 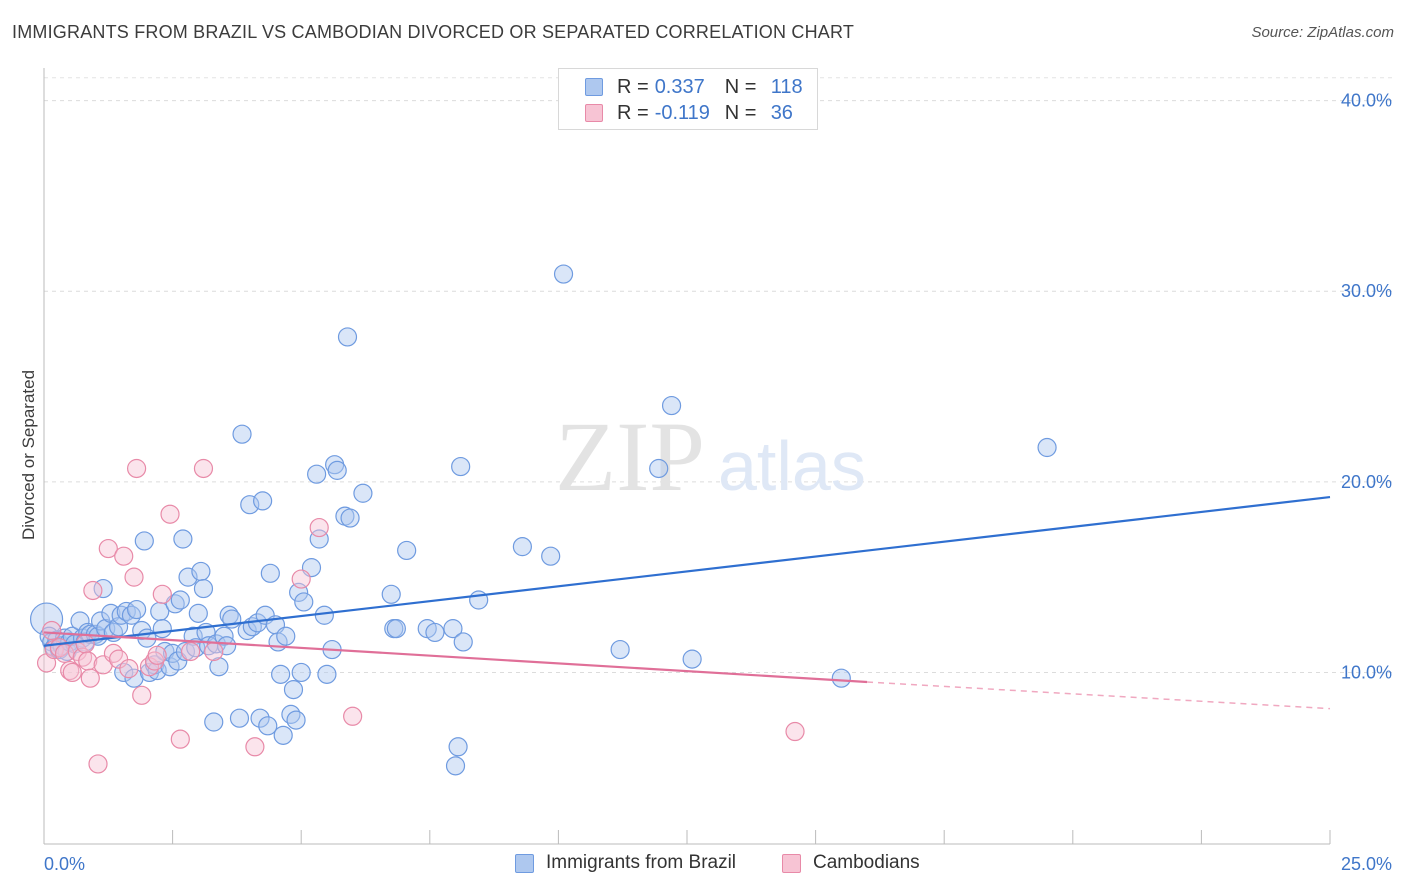 What do you see at coordinates (786, 86) in the screenshot?
I see `n-value: 118` at bounding box center [786, 86].